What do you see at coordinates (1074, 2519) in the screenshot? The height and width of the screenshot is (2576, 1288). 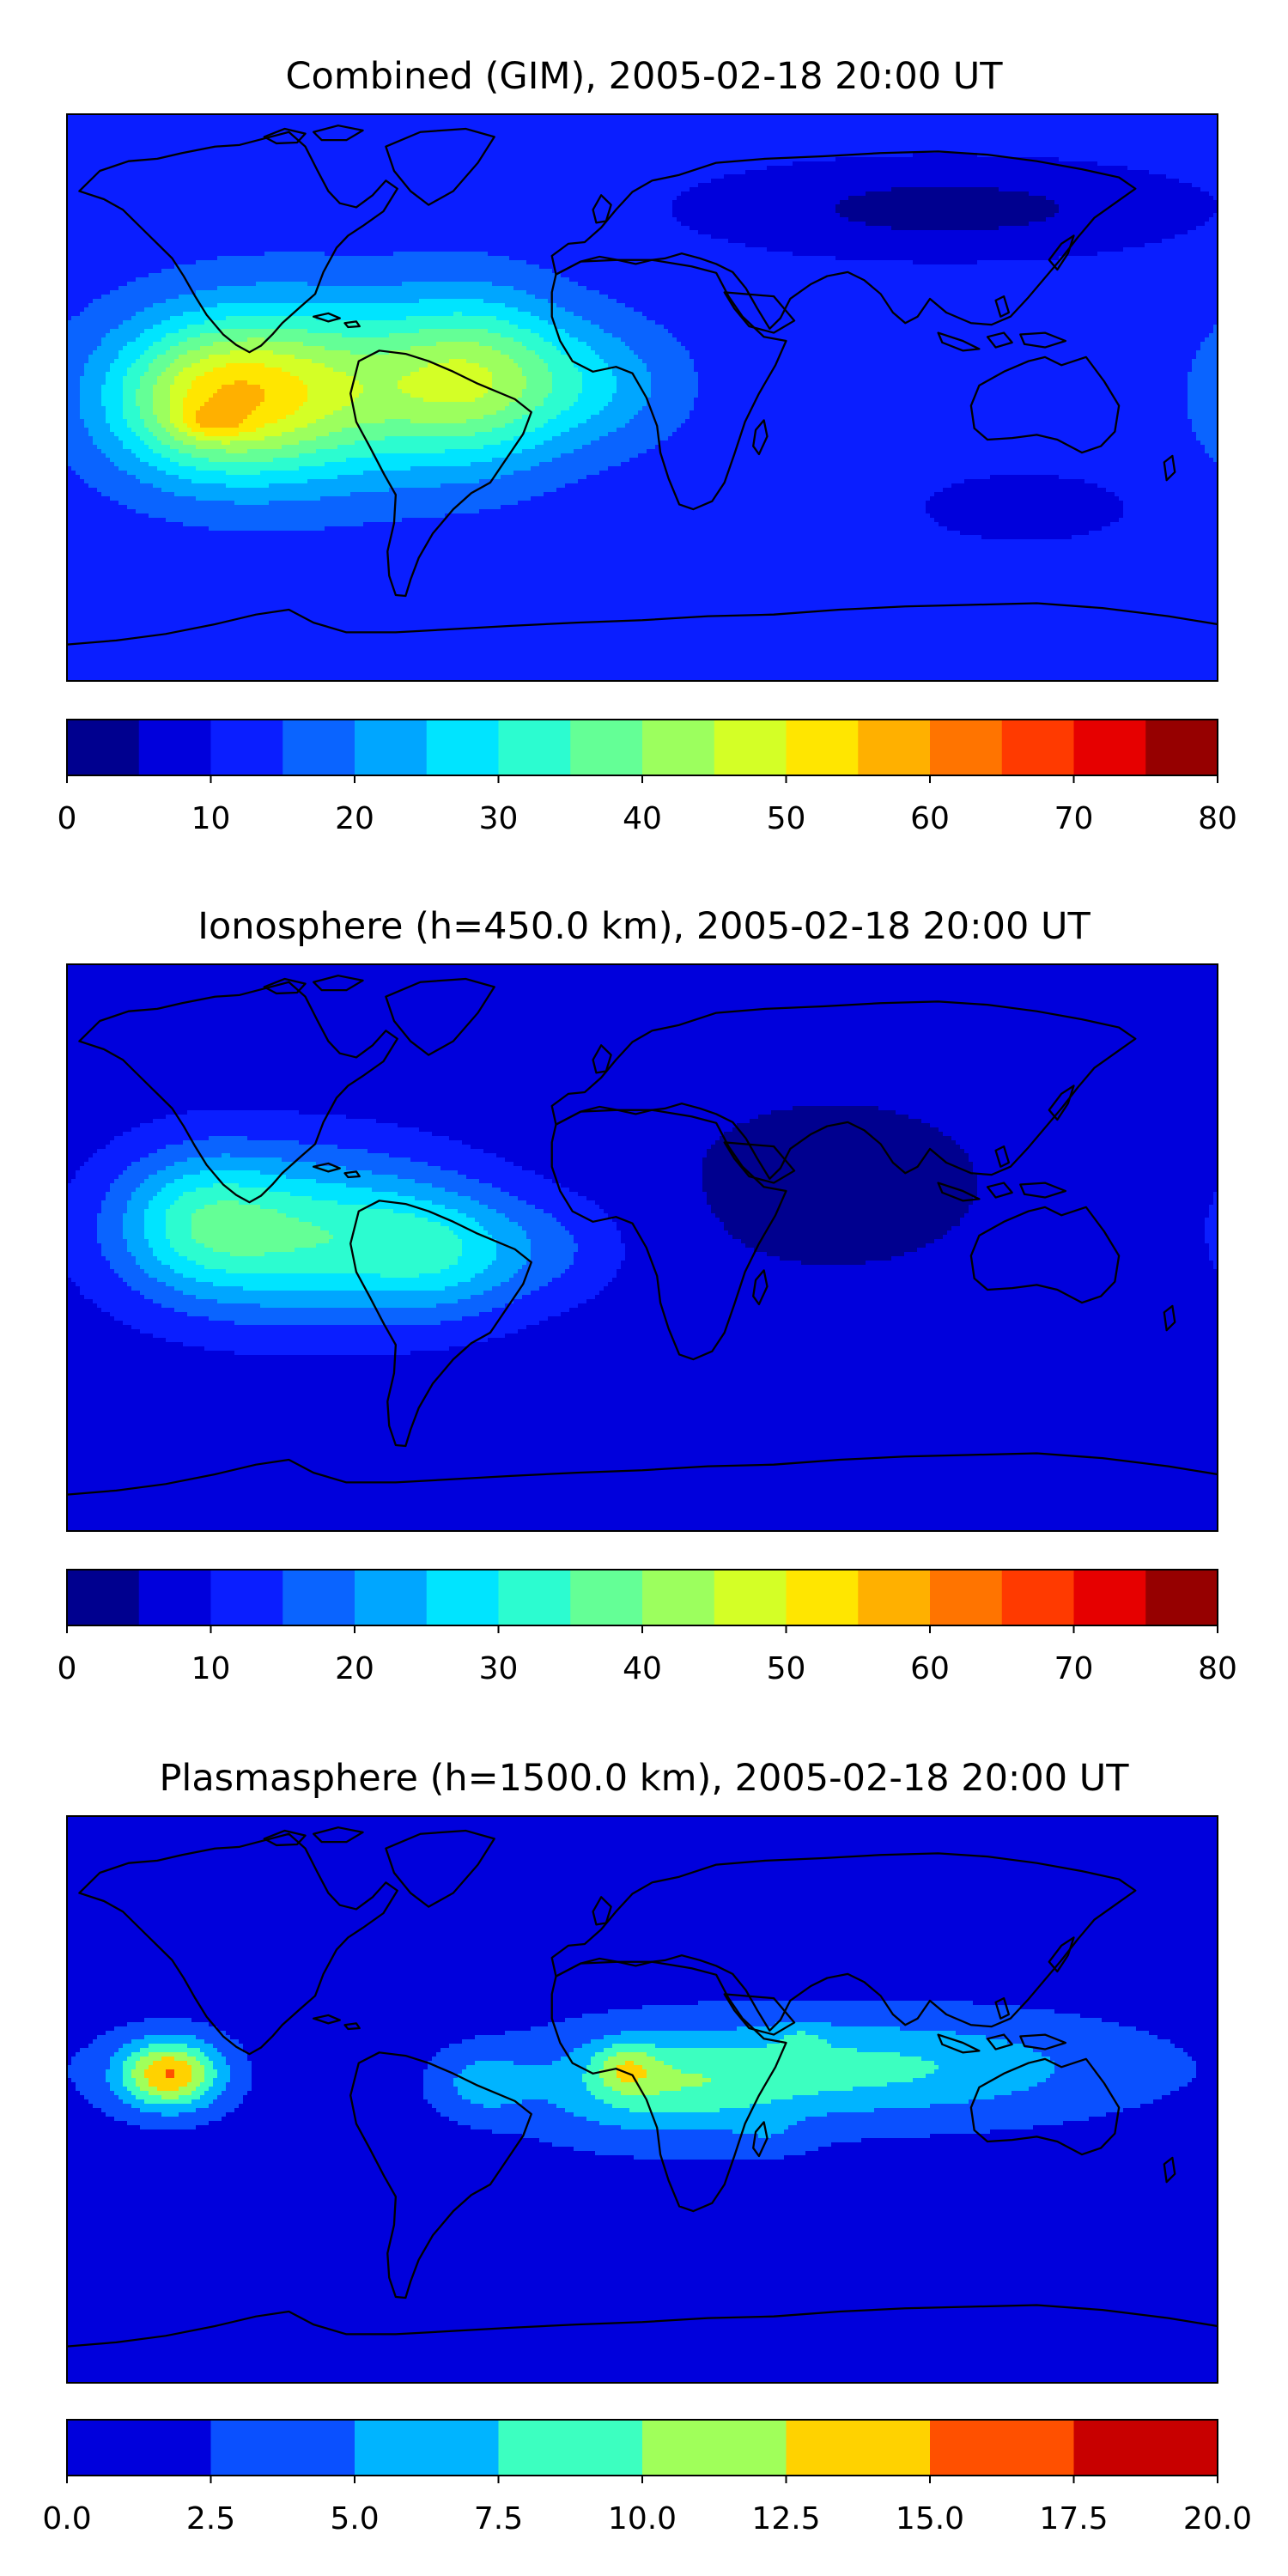 I see `colorbar-tick-label: 17.5` at bounding box center [1074, 2519].